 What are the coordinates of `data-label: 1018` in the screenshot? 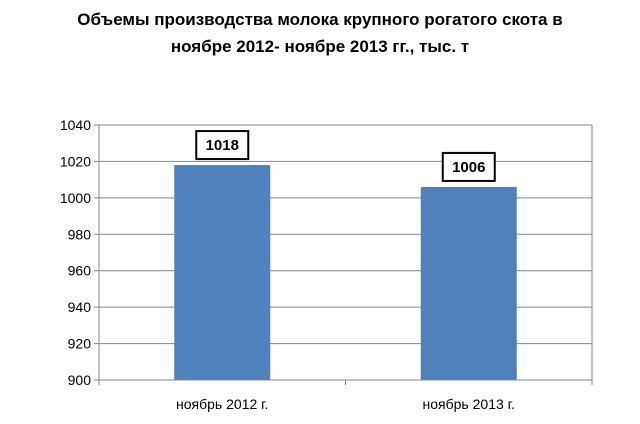 It's located at (222, 145).